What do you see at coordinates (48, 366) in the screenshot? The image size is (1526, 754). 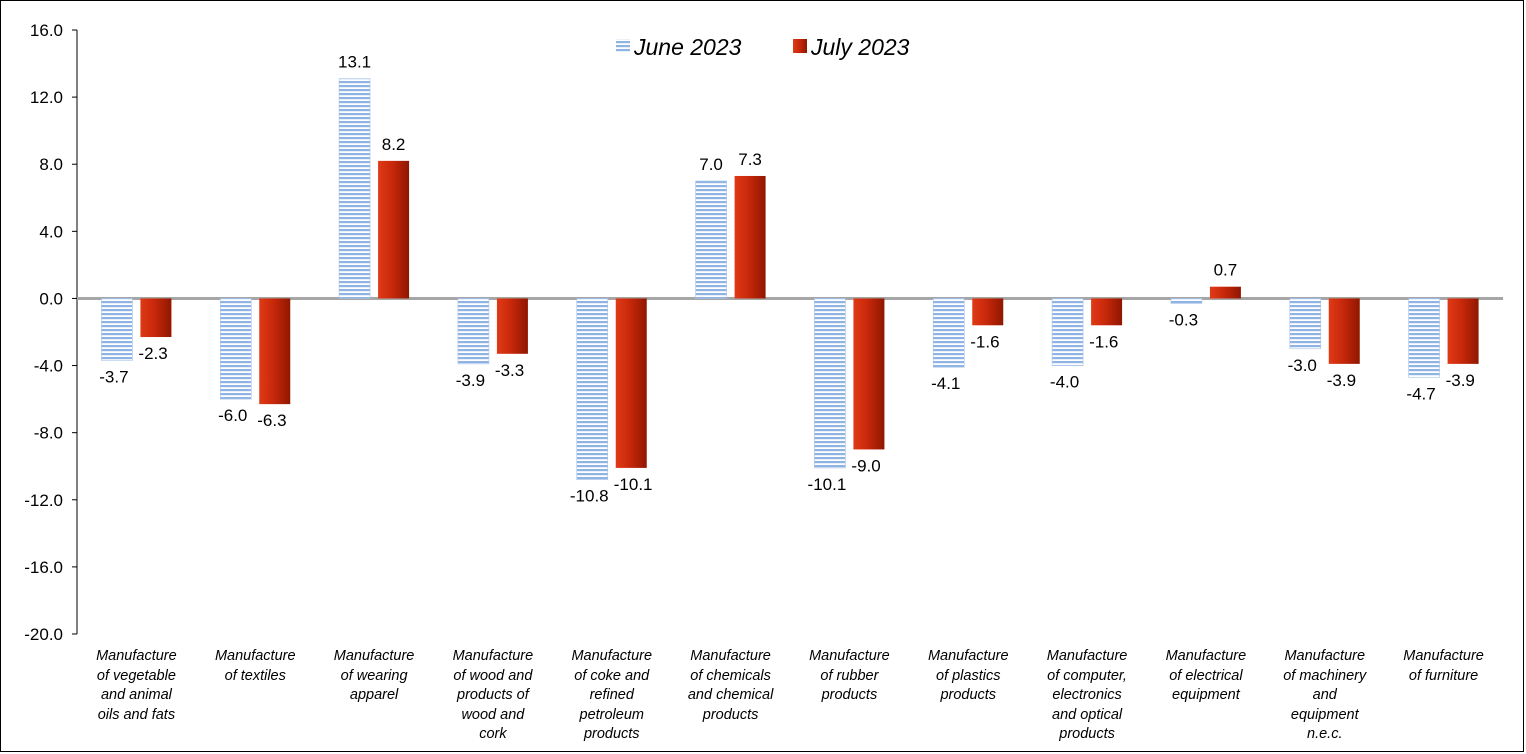 I see `y-tick-label: -4.0` at bounding box center [48, 366].